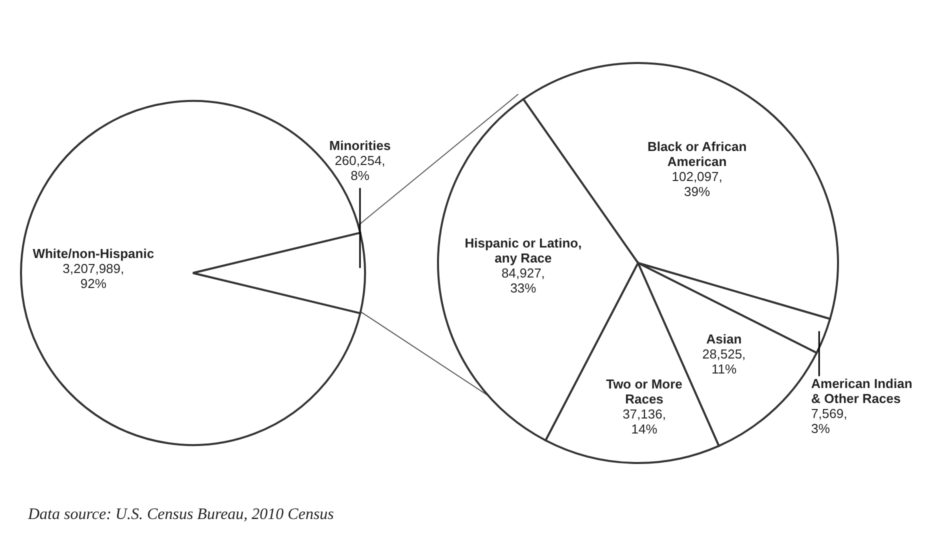  I want to click on source-note: Data source: U.S. Census Bureau, 2010 Census, so click(181, 515).